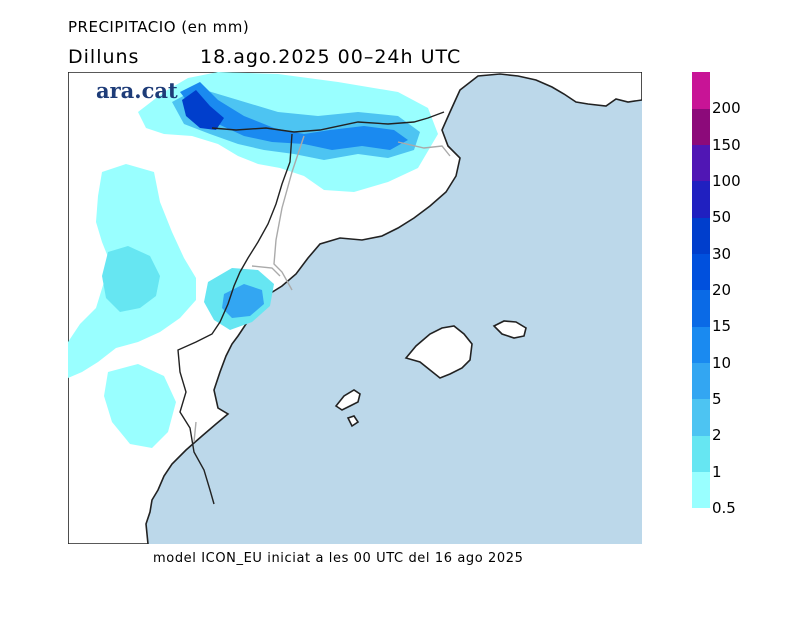  What do you see at coordinates (137, 90) in the screenshot?
I see `ara-cat-logo: ara.cat` at bounding box center [137, 90].